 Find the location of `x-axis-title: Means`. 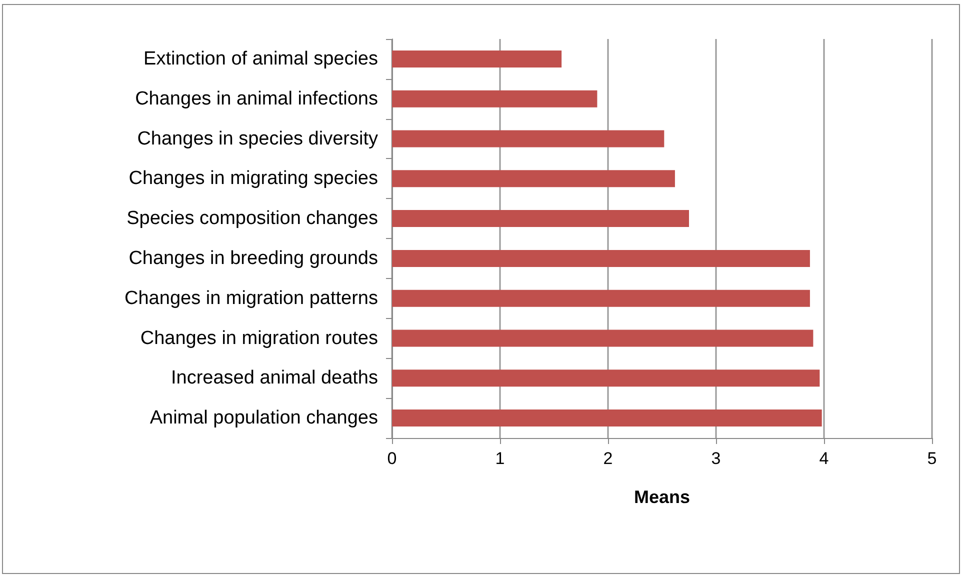

x-axis-title: Means is located at coordinates (662, 497).